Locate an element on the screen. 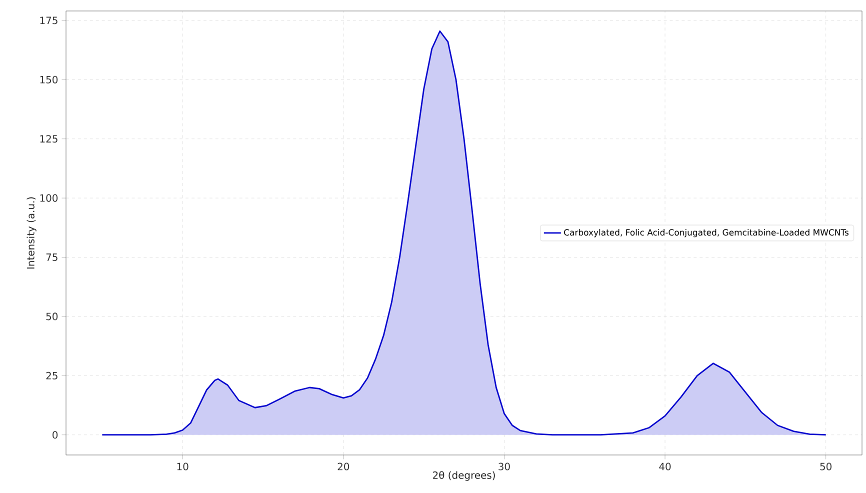  y-tick-label: 25 is located at coordinates (52, 376).